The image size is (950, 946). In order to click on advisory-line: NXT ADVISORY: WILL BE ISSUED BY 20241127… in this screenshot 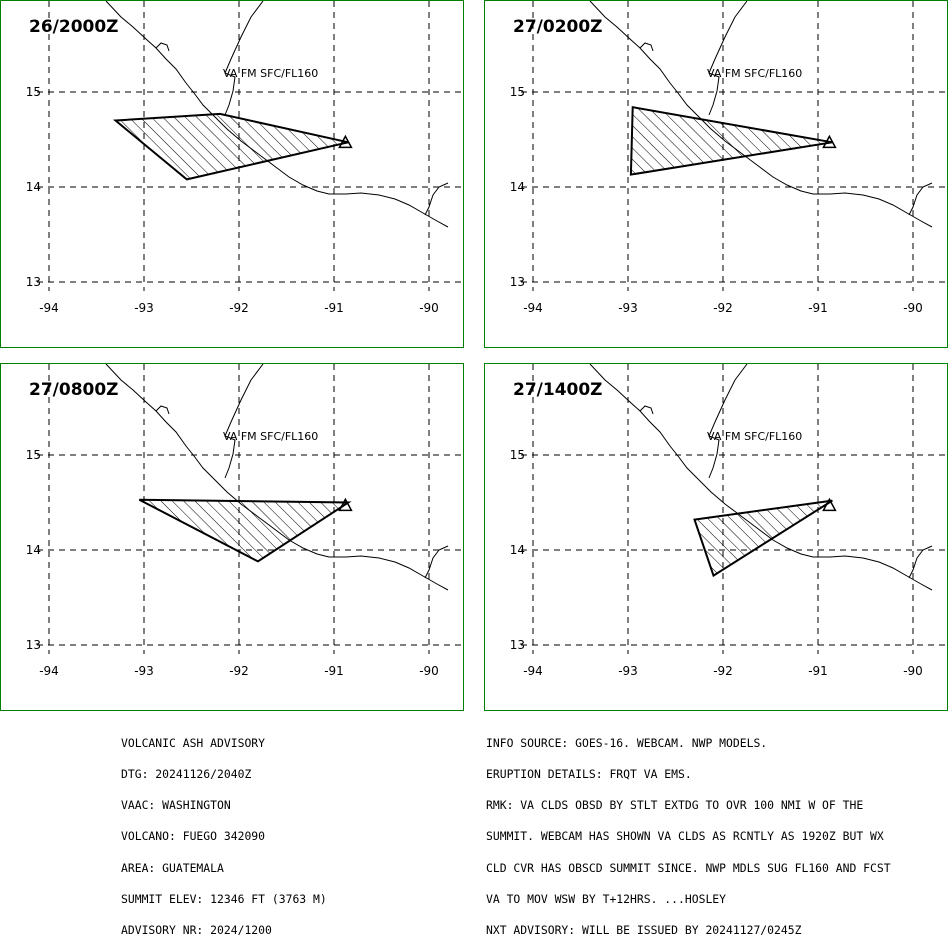, I will do `click(644, 930)`.